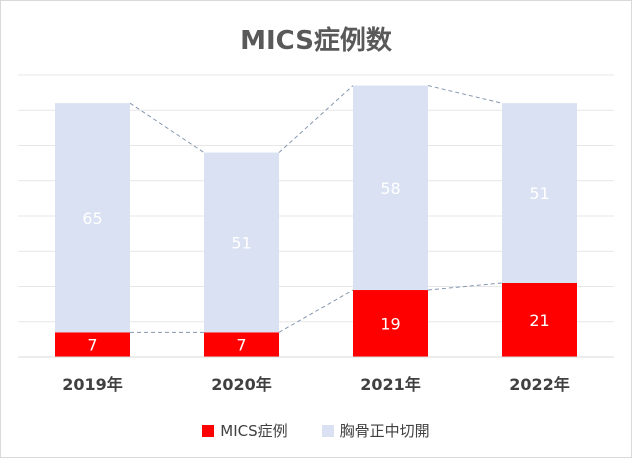 Image resolution: width=632 pixels, height=458 pixels. I want to click on chart-legend: MICS症例 胸骨正中切開, so click(316, 430).